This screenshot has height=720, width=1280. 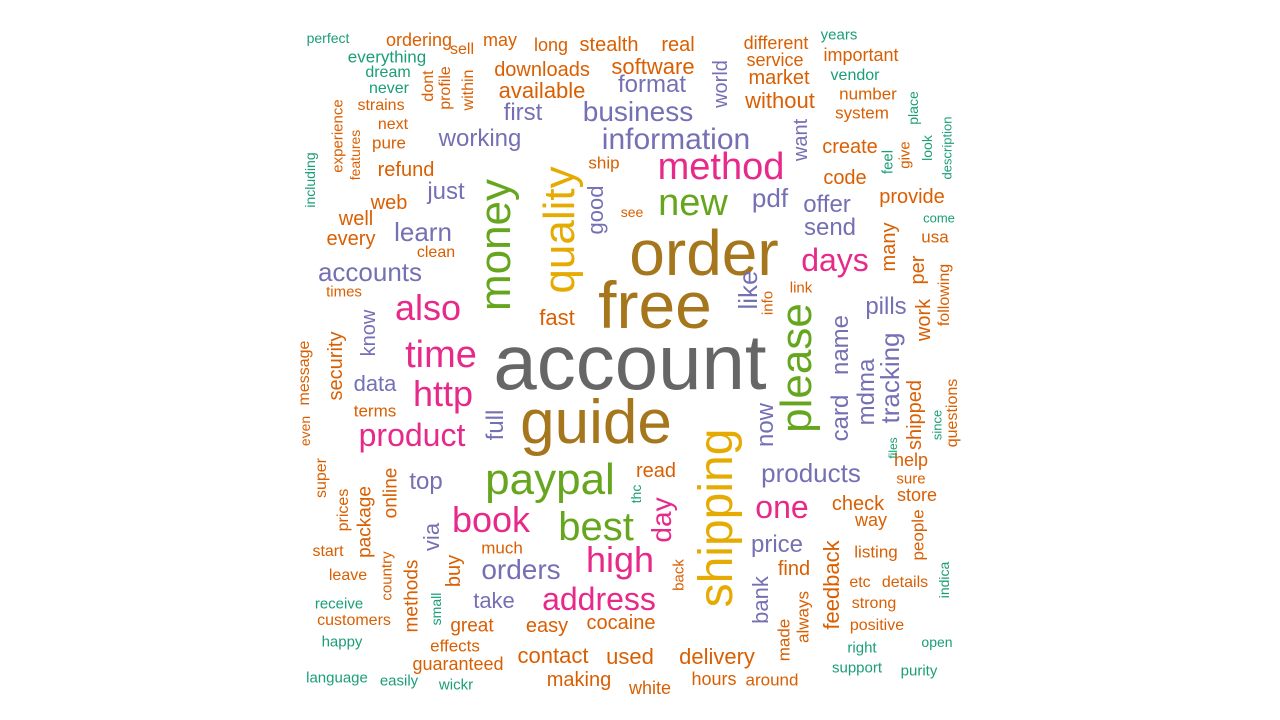 What do you see at coordinates (655, 305) in the screenshot?
I see `word-free: free` at bounding box center [655, 305].